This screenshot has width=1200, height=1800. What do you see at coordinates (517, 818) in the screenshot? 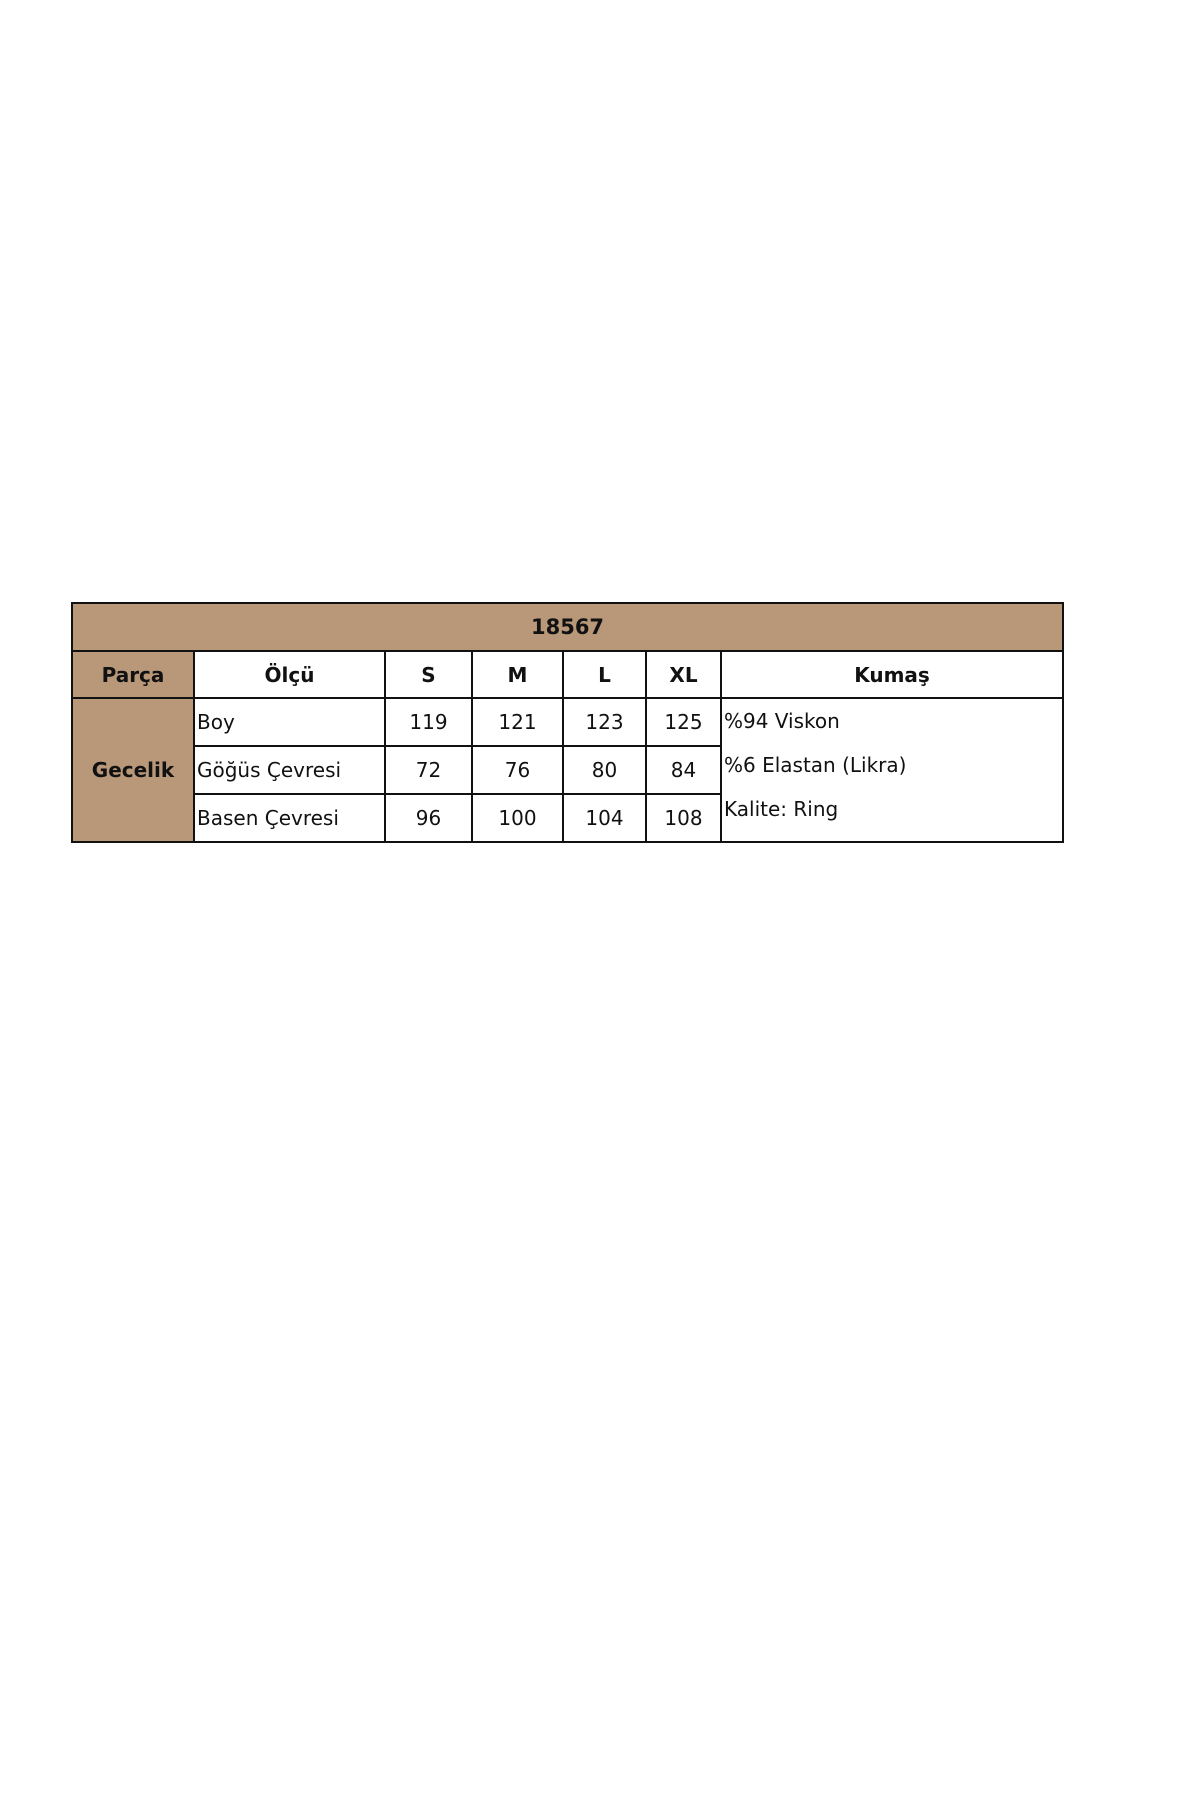
I see `value-cell: 100` at bounding box center [517, 818].